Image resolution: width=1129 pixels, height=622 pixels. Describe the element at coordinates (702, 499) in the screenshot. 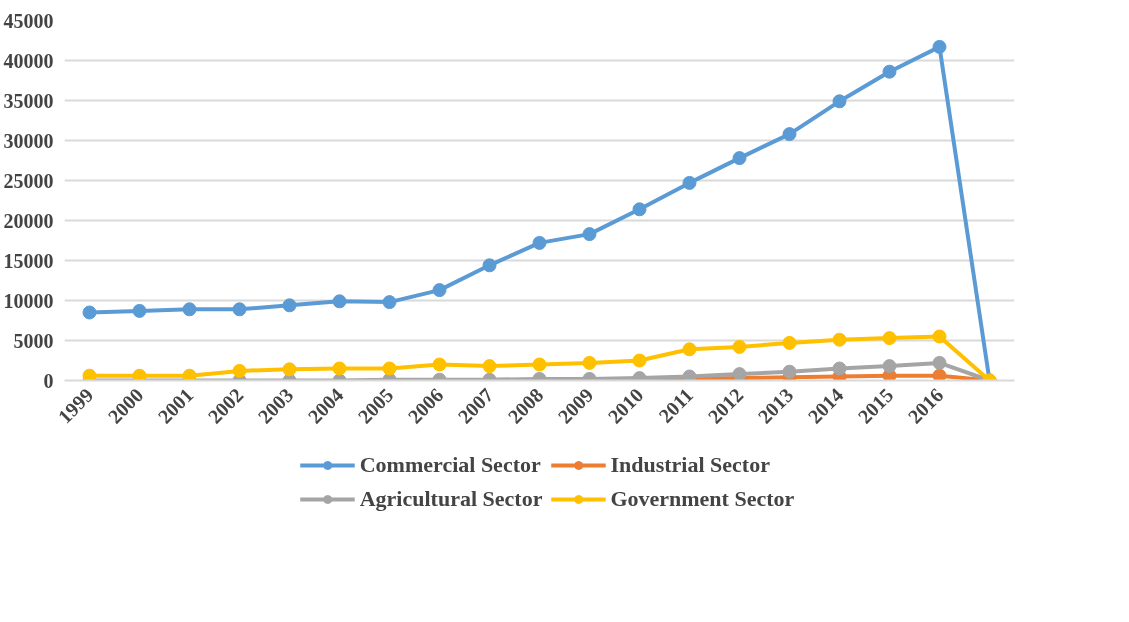

I see `legend-label: Government Sector` at that location.